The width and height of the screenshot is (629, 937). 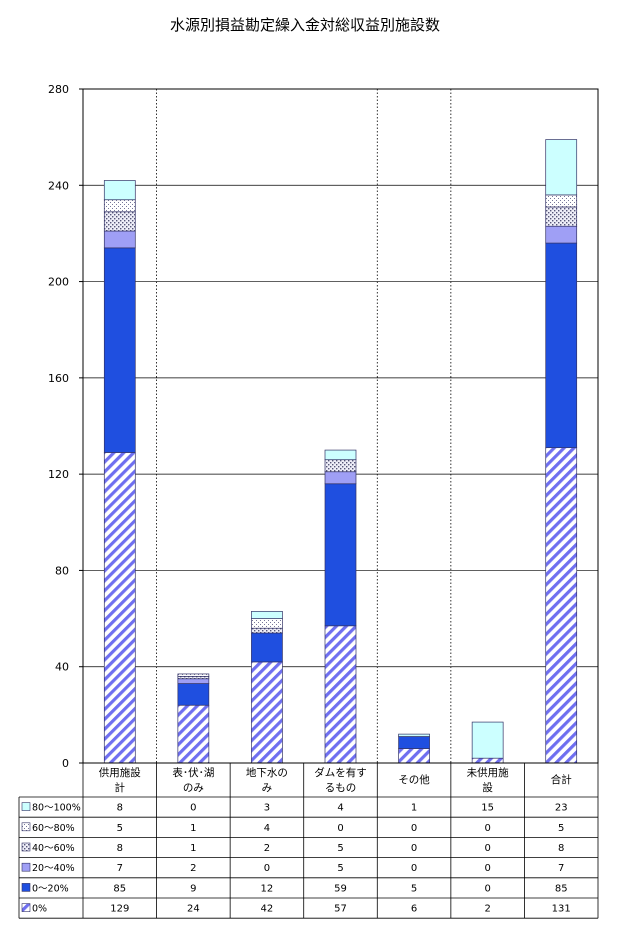 I want to click on legend-label: 20～40%, so click(x=53, y=868).